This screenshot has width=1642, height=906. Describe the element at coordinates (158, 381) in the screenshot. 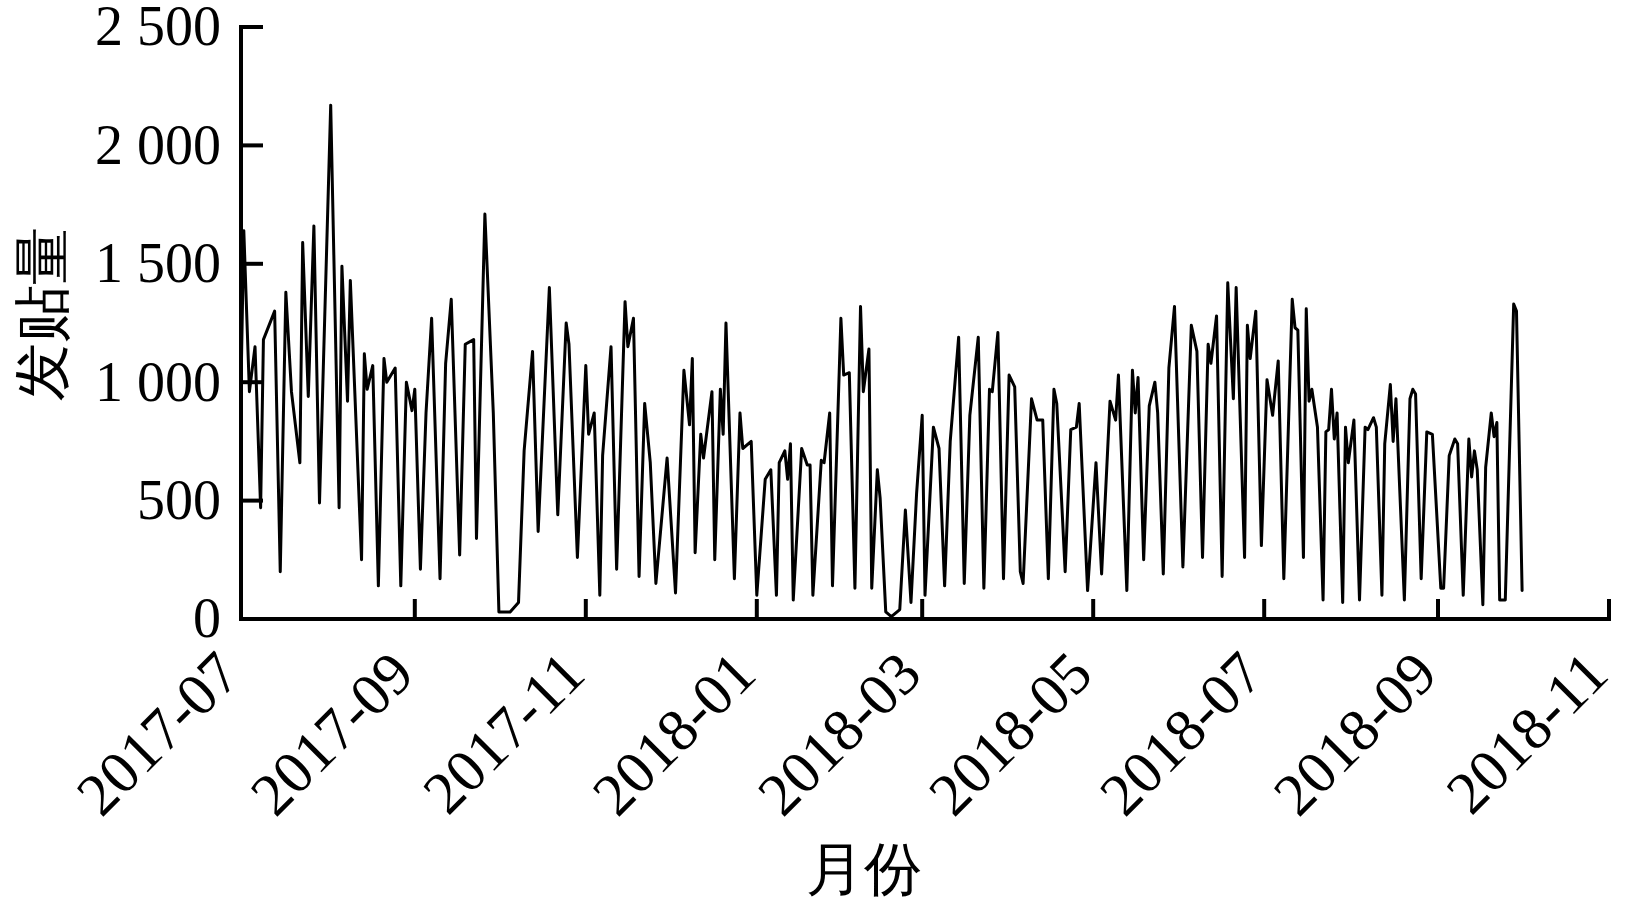

I see `y-tick-label: 1 000` at that location.